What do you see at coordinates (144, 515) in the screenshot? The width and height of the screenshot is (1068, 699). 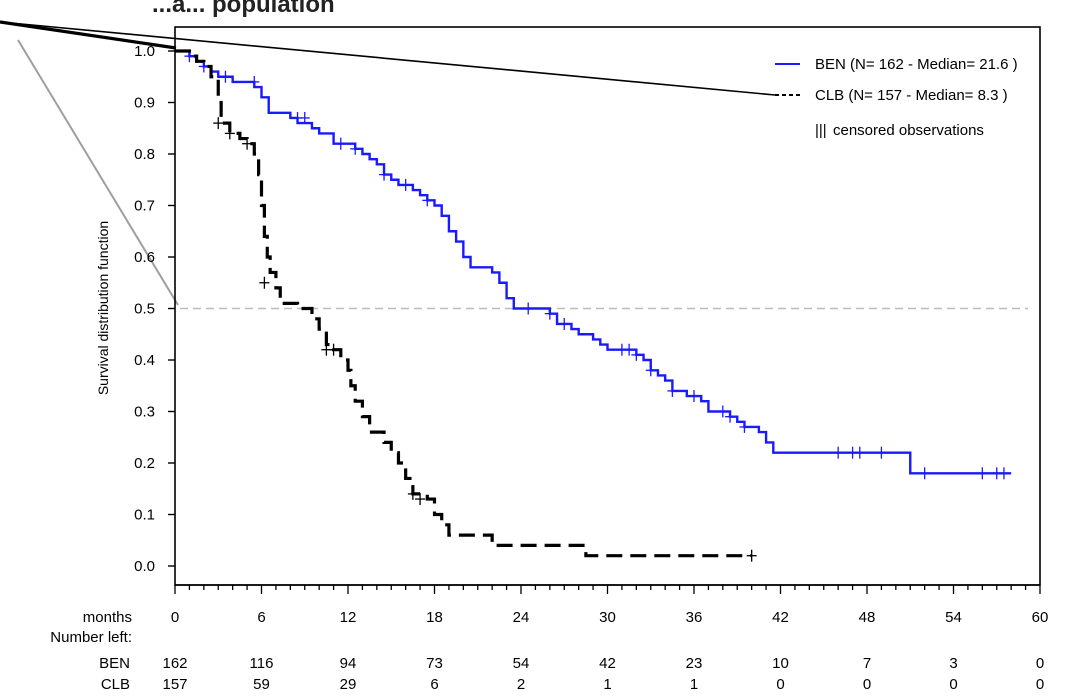 I see `y-tick-label: 0.1` at bounding box center [144, 515].